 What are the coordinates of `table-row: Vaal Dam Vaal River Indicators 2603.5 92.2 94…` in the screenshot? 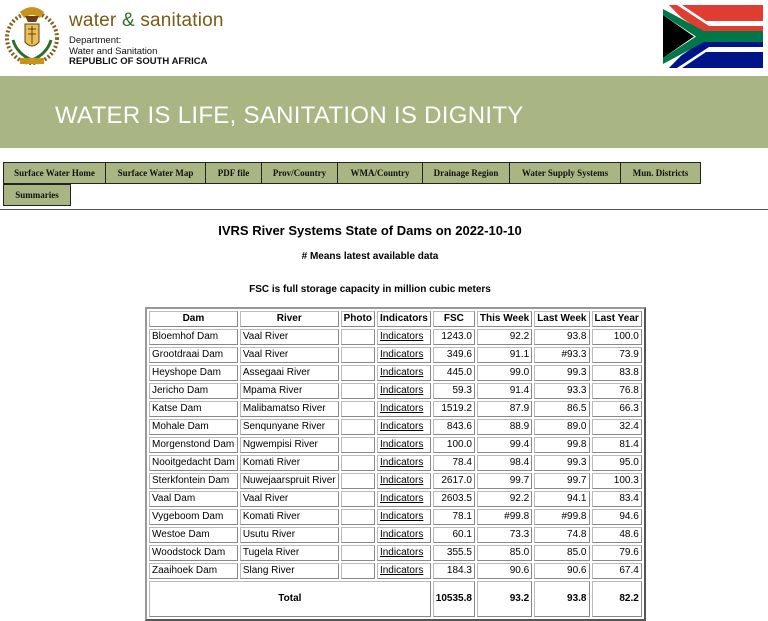 It's located at (395, 499).